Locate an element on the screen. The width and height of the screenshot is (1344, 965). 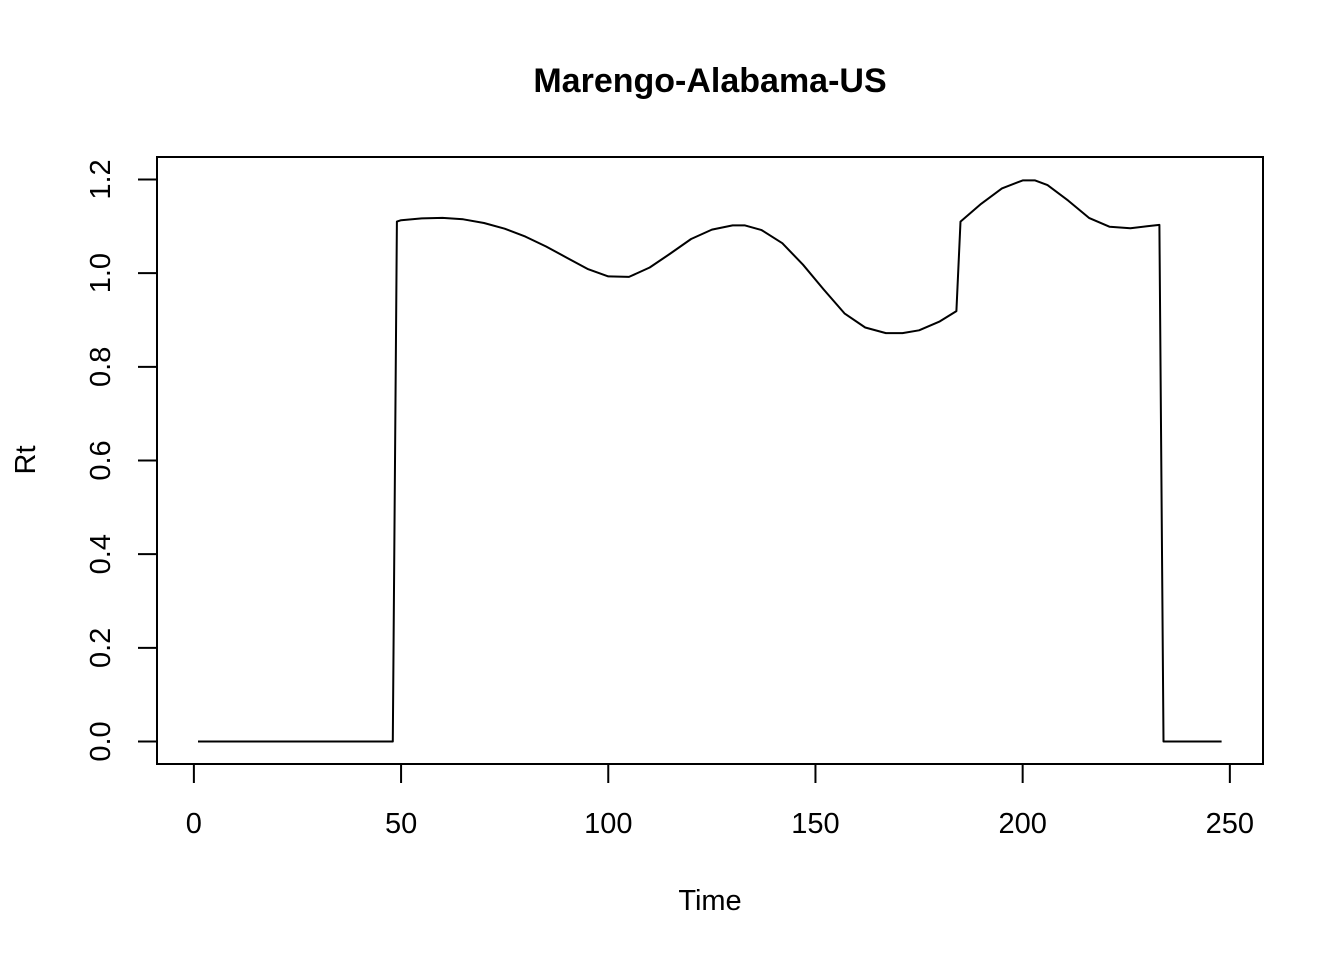
x-tick-label: 0 is located at coordinates (194, 824).